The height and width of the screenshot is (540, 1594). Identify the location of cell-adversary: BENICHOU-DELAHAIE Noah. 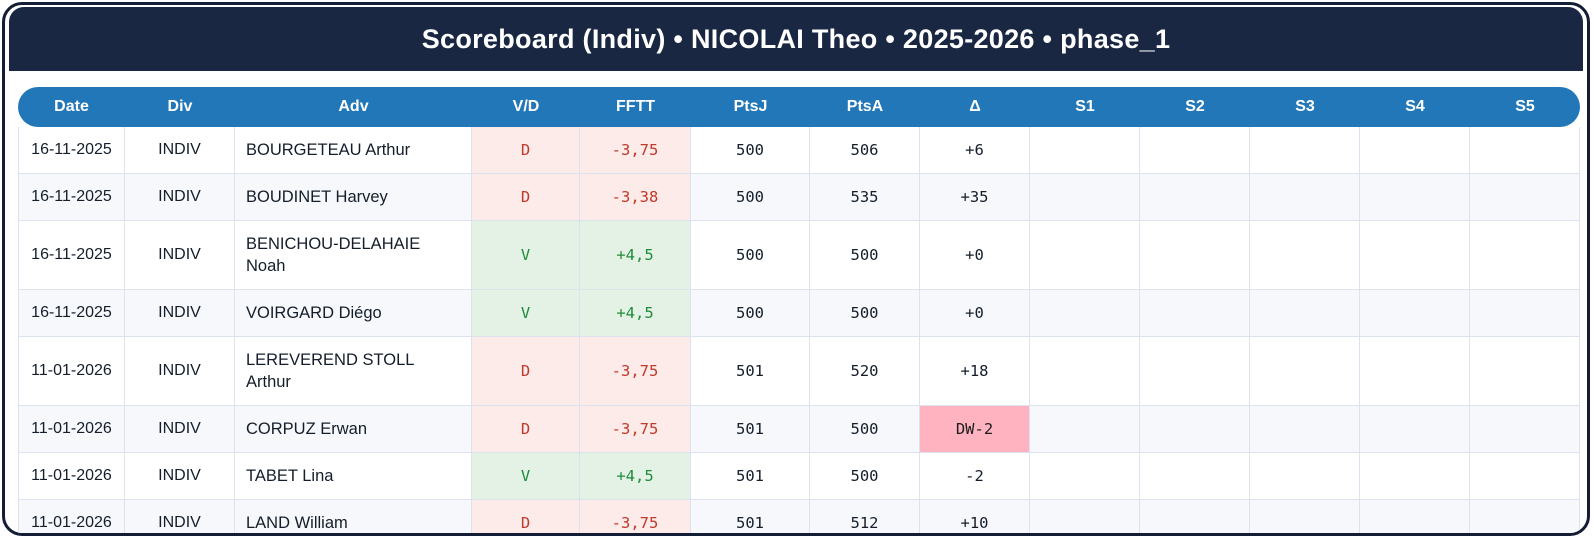
(353, 255).